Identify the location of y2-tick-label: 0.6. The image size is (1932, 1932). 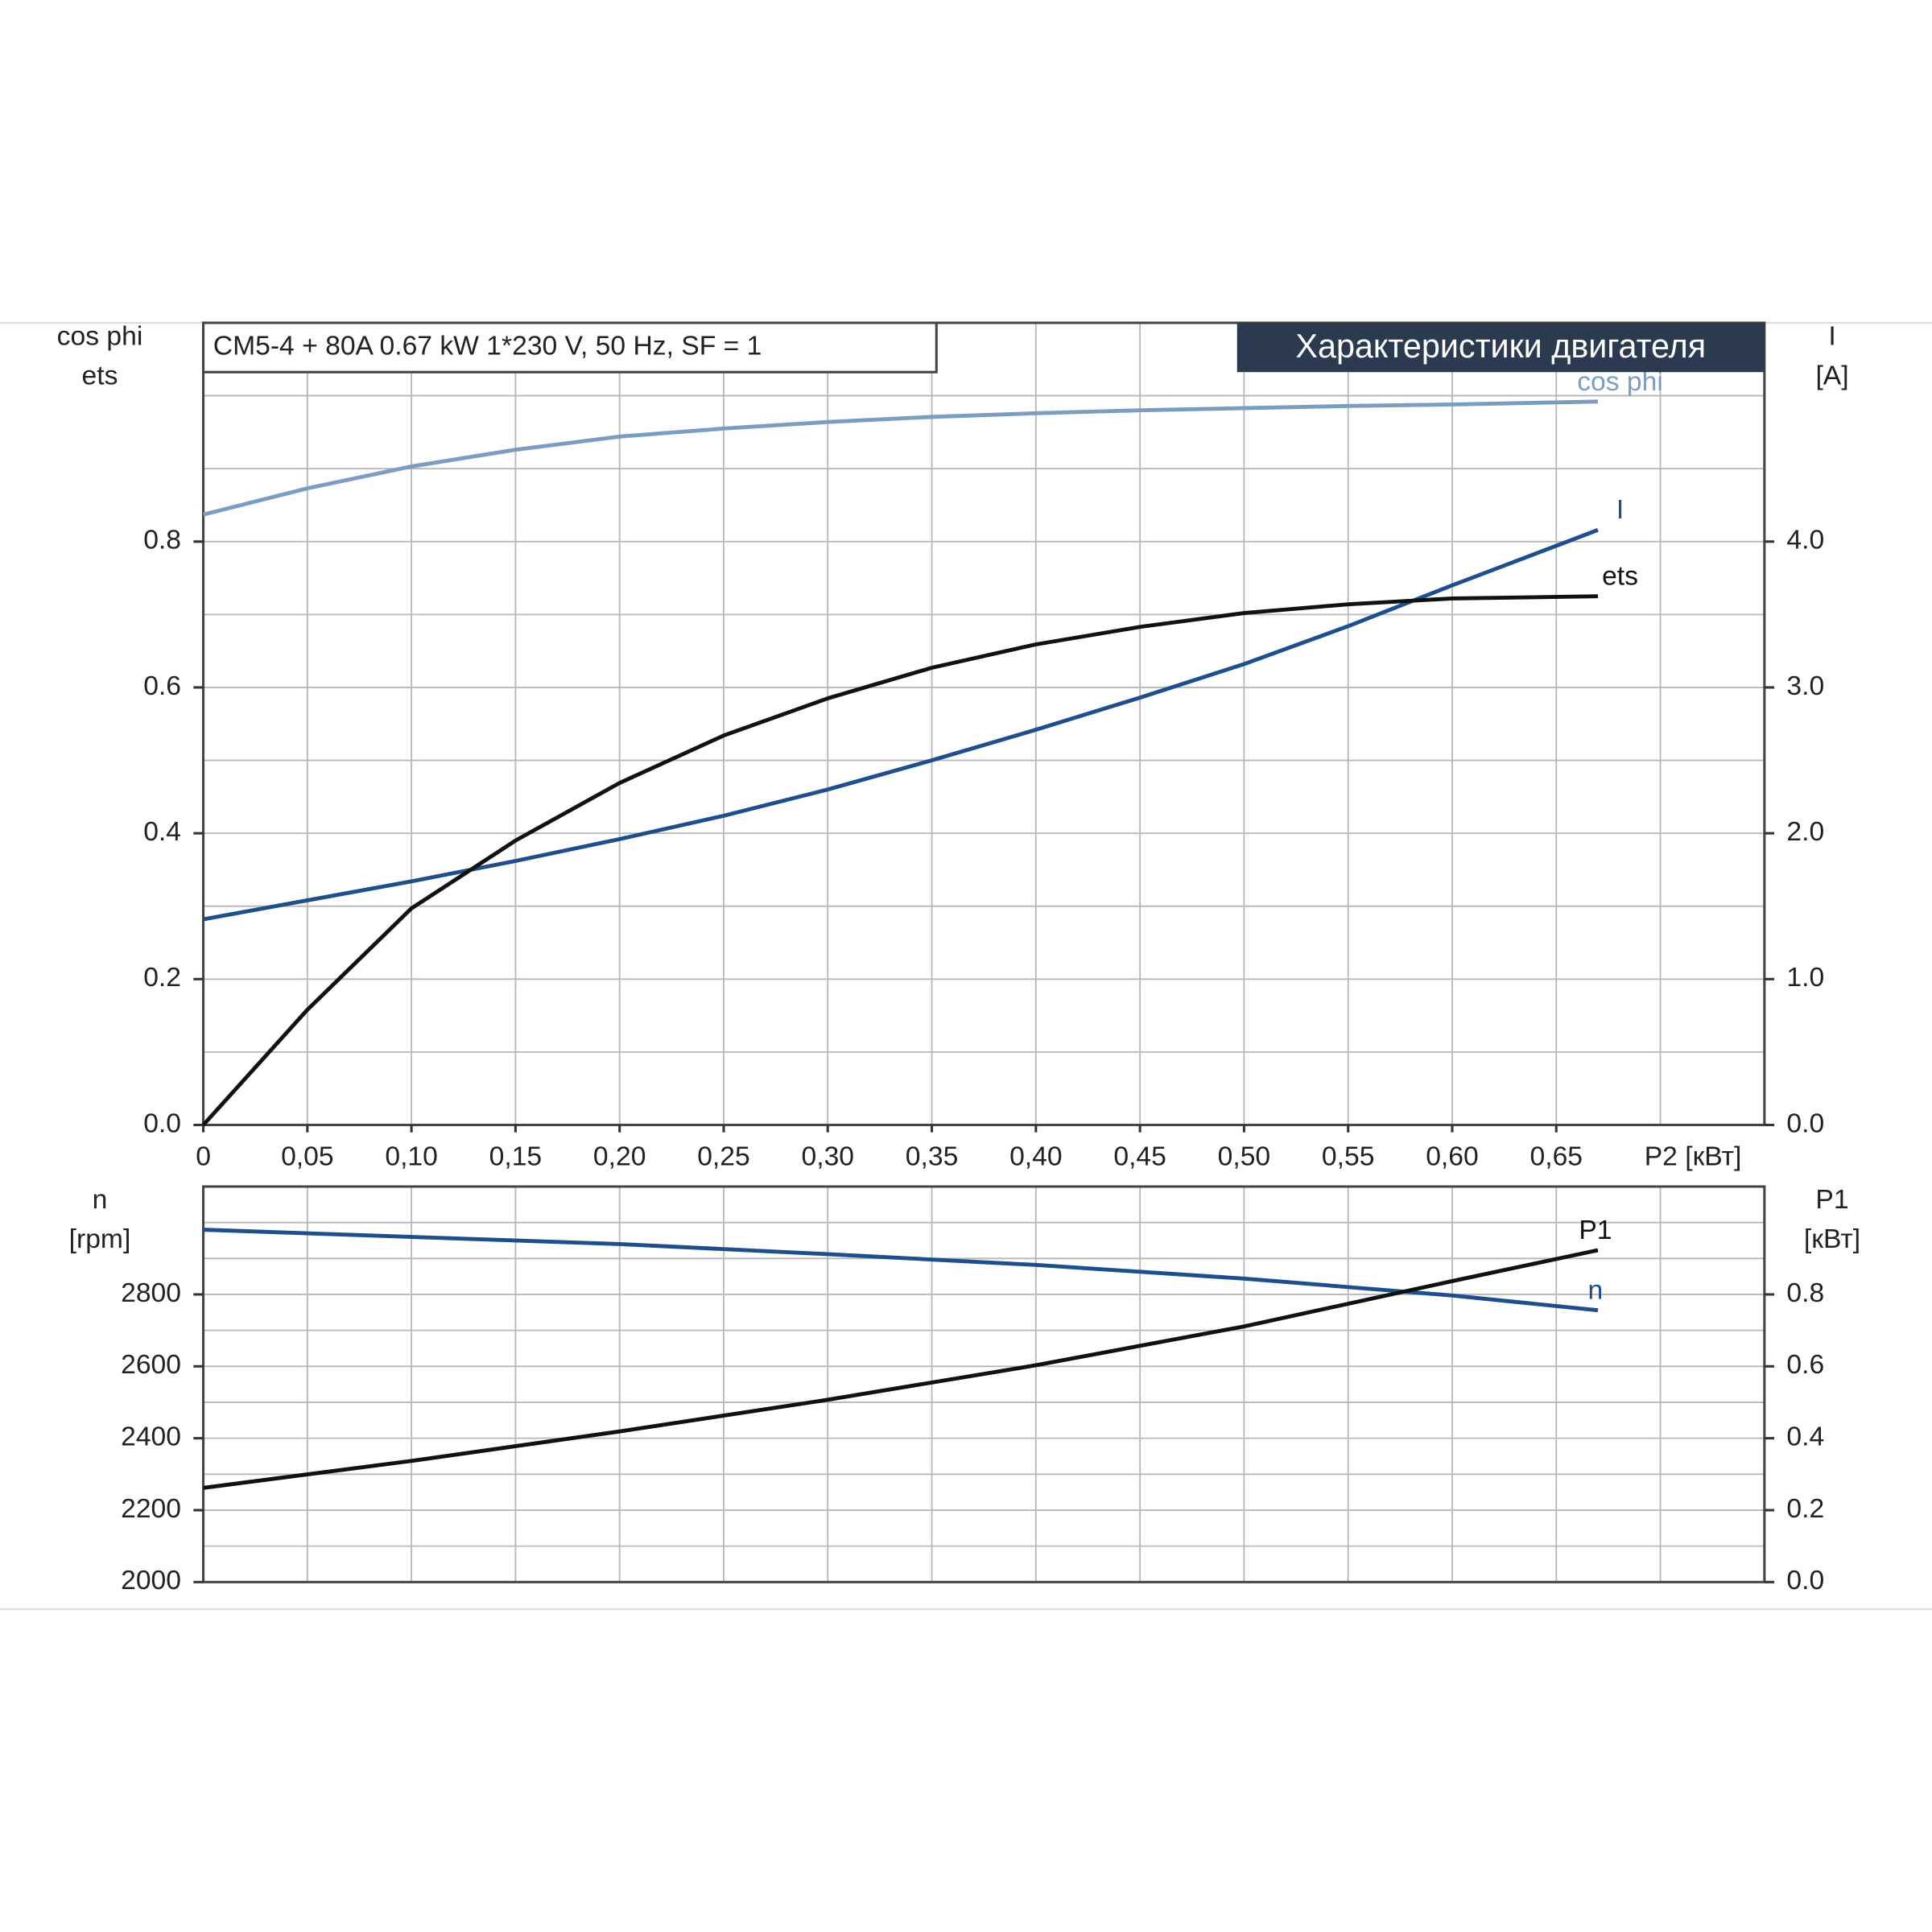
(1805, 1365).